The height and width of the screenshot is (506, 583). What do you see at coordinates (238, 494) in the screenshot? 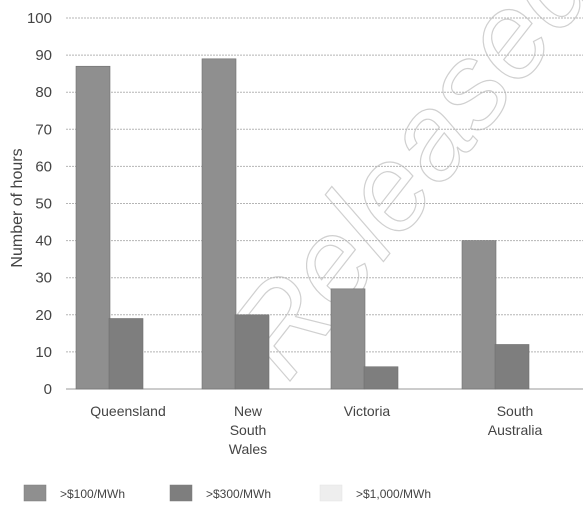
I see `legend-label: >$300/MWh` at bounding box center [238, 494].